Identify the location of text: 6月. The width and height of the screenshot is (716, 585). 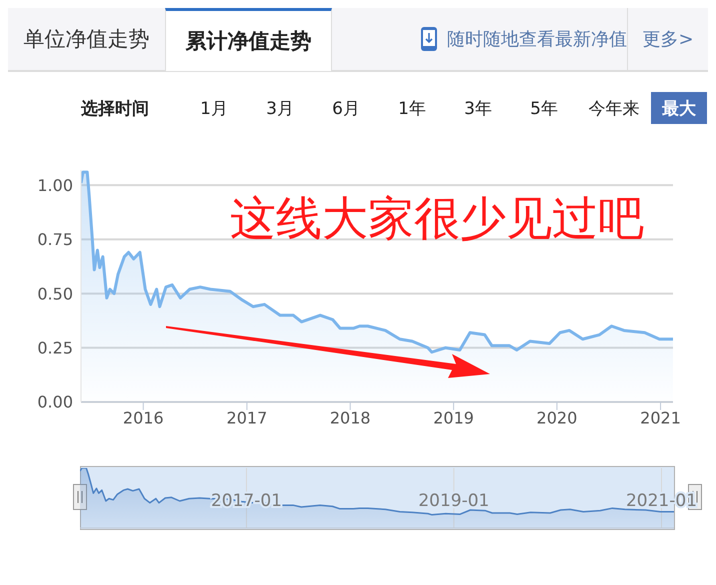
(346, 109).